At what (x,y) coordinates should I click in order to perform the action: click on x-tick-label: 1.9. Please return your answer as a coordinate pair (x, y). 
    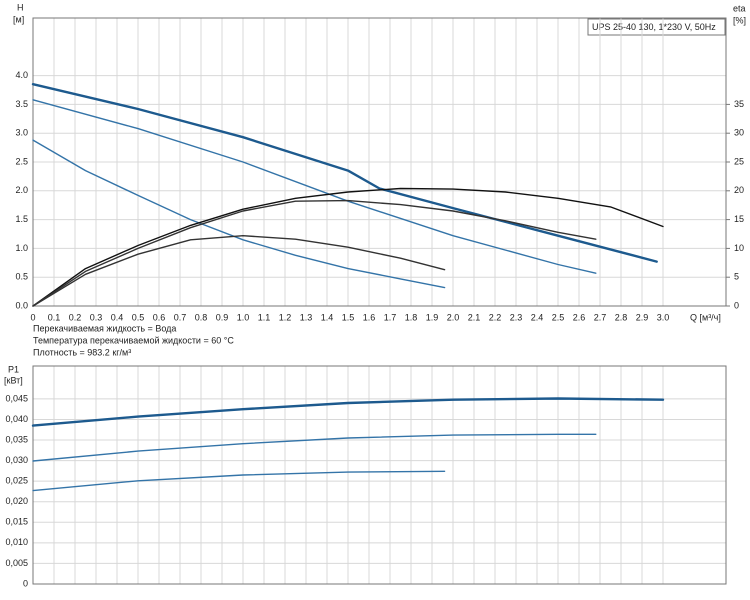
    Looking at the image, I should click on (432, 317).